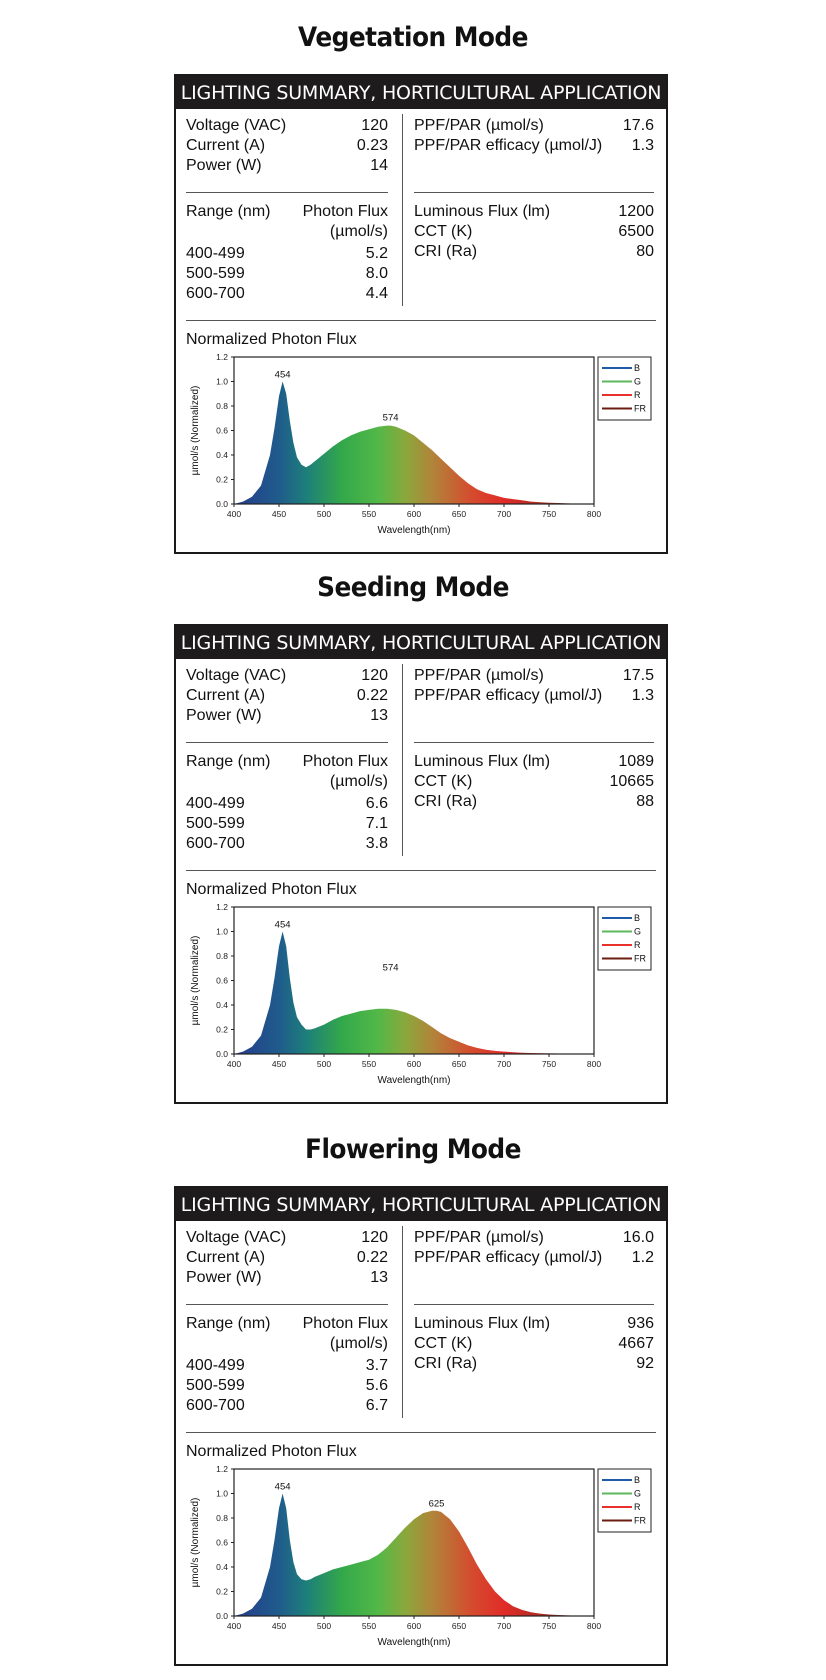 The width and height of the screenshot is (826, 1680). What do you see at coordinates (224, 165) in the screenshot?
I see `electrical-2-label: Power (W)` at bounding box center [224, 165].